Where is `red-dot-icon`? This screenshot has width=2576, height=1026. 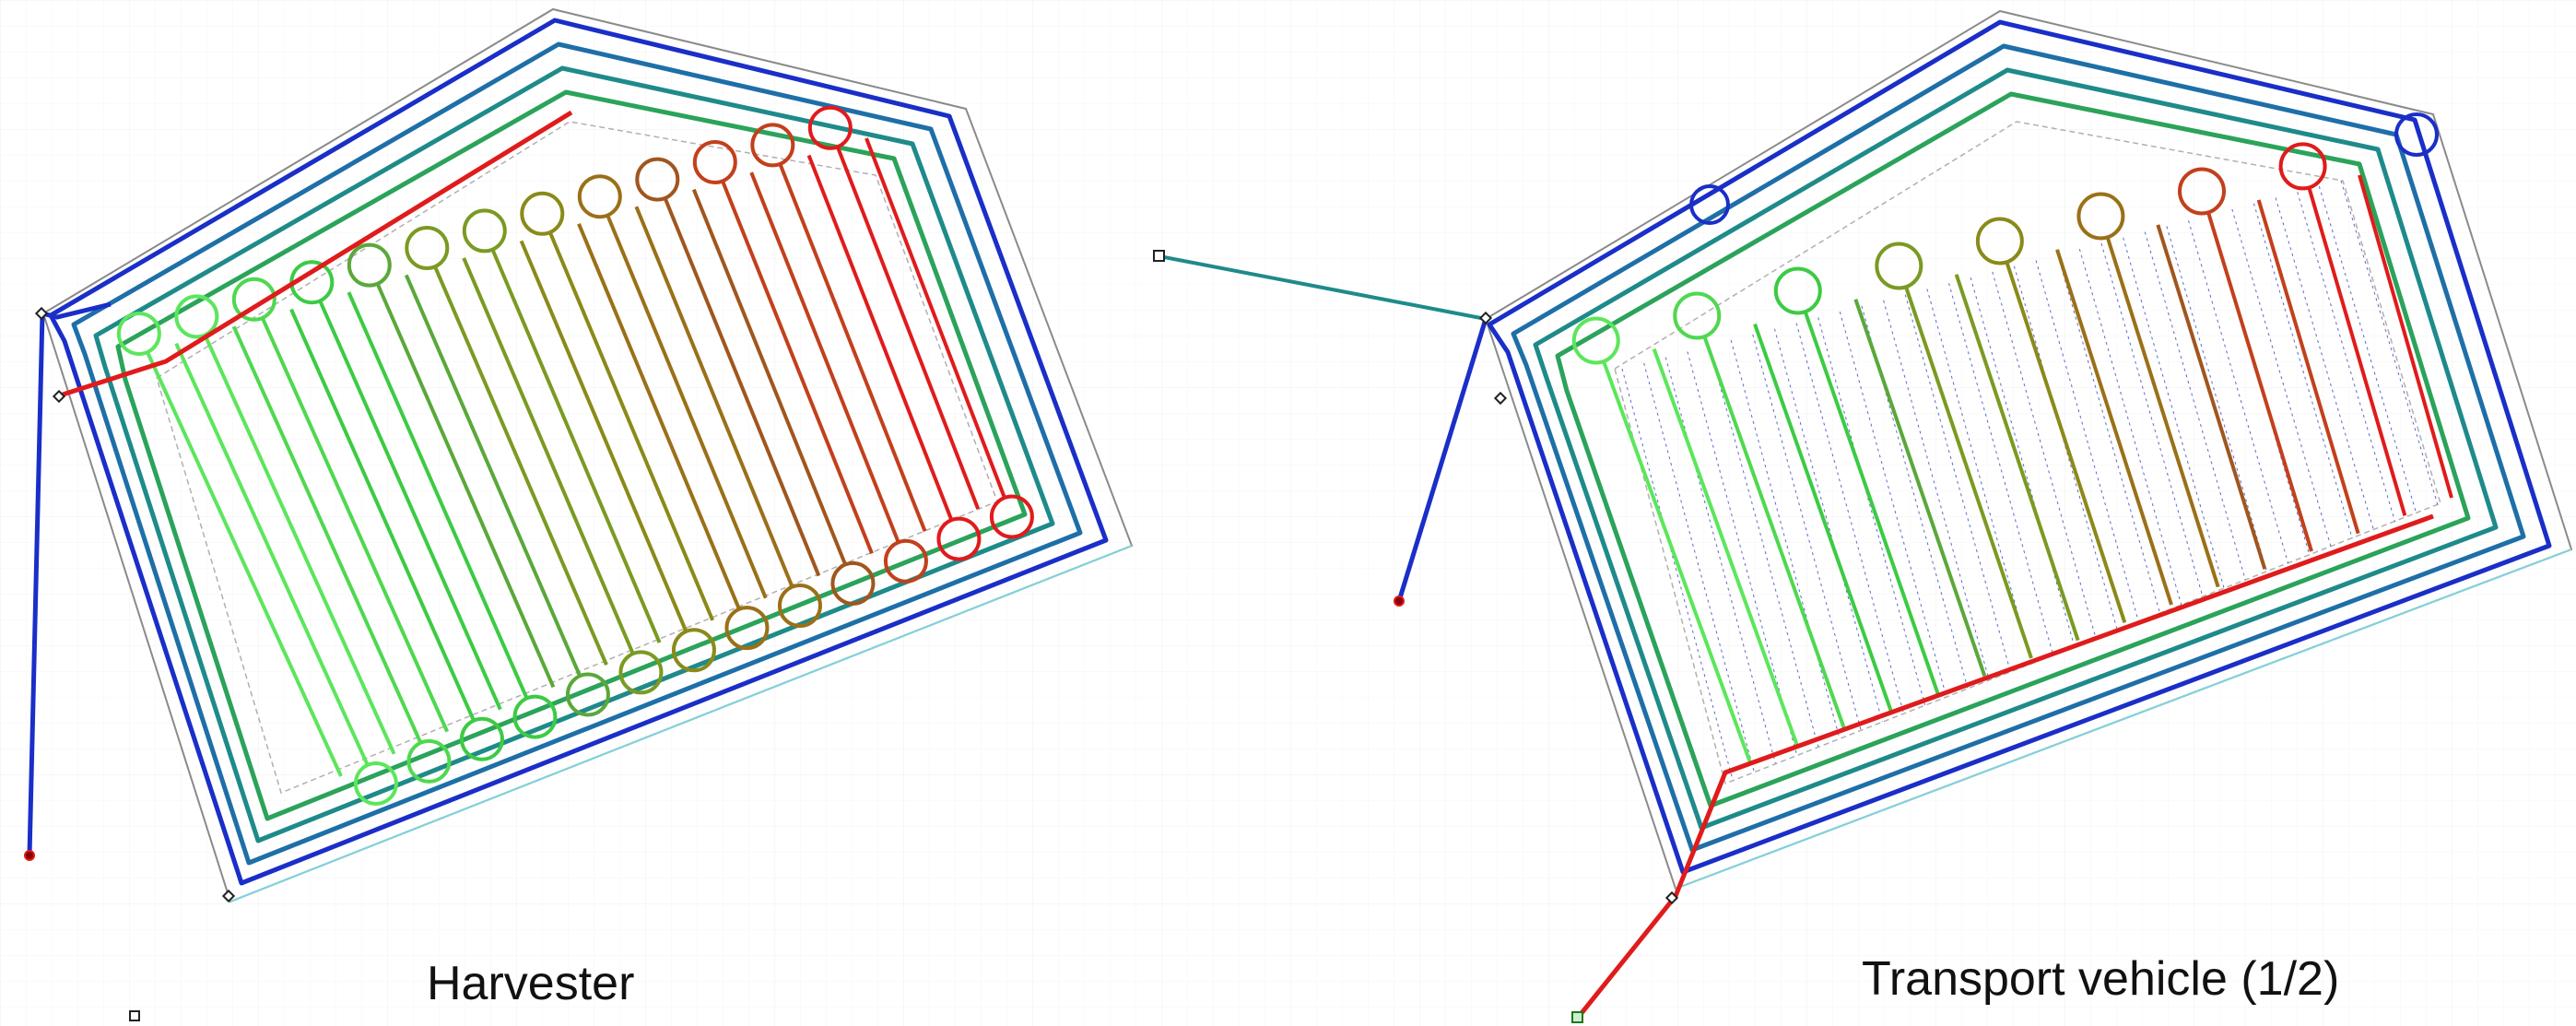
red-dot-icon is located at coordinates (1399, 601).